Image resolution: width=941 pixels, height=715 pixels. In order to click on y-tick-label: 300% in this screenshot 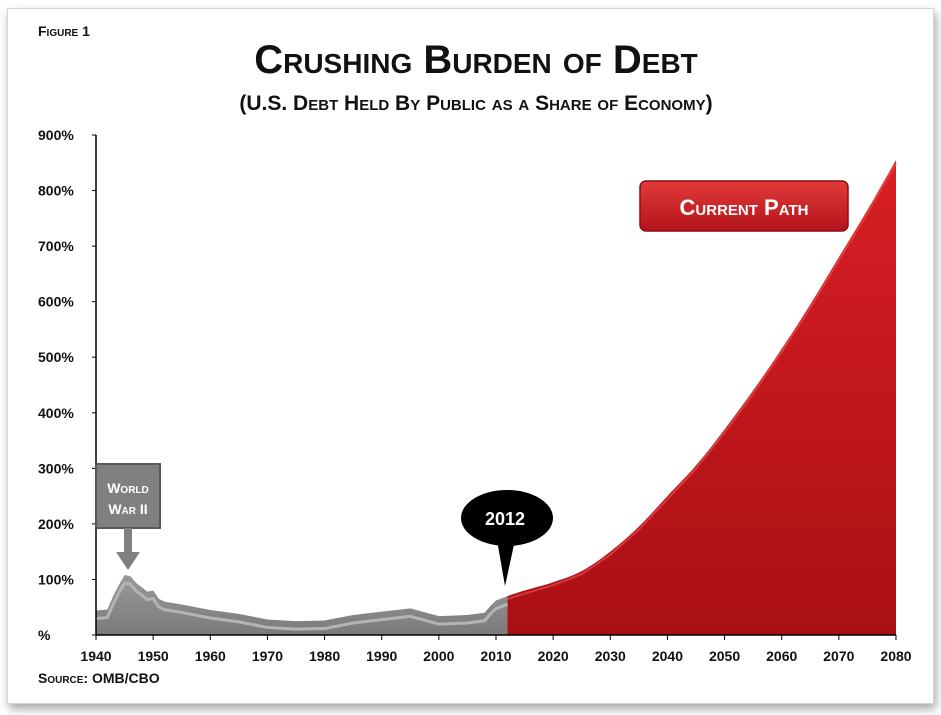, I will do `click(56, 468)`.